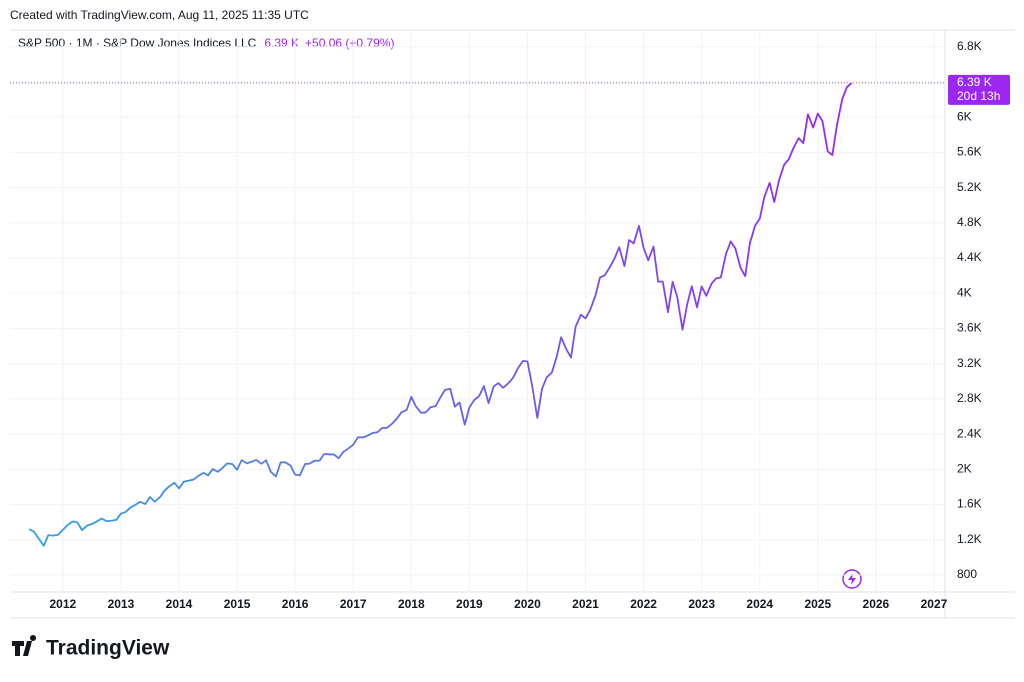 The image size is (1024, 682). Describe the element at coordinates (643, 604) in the screenshot. I see `x-tick-label: 2022` at that location.